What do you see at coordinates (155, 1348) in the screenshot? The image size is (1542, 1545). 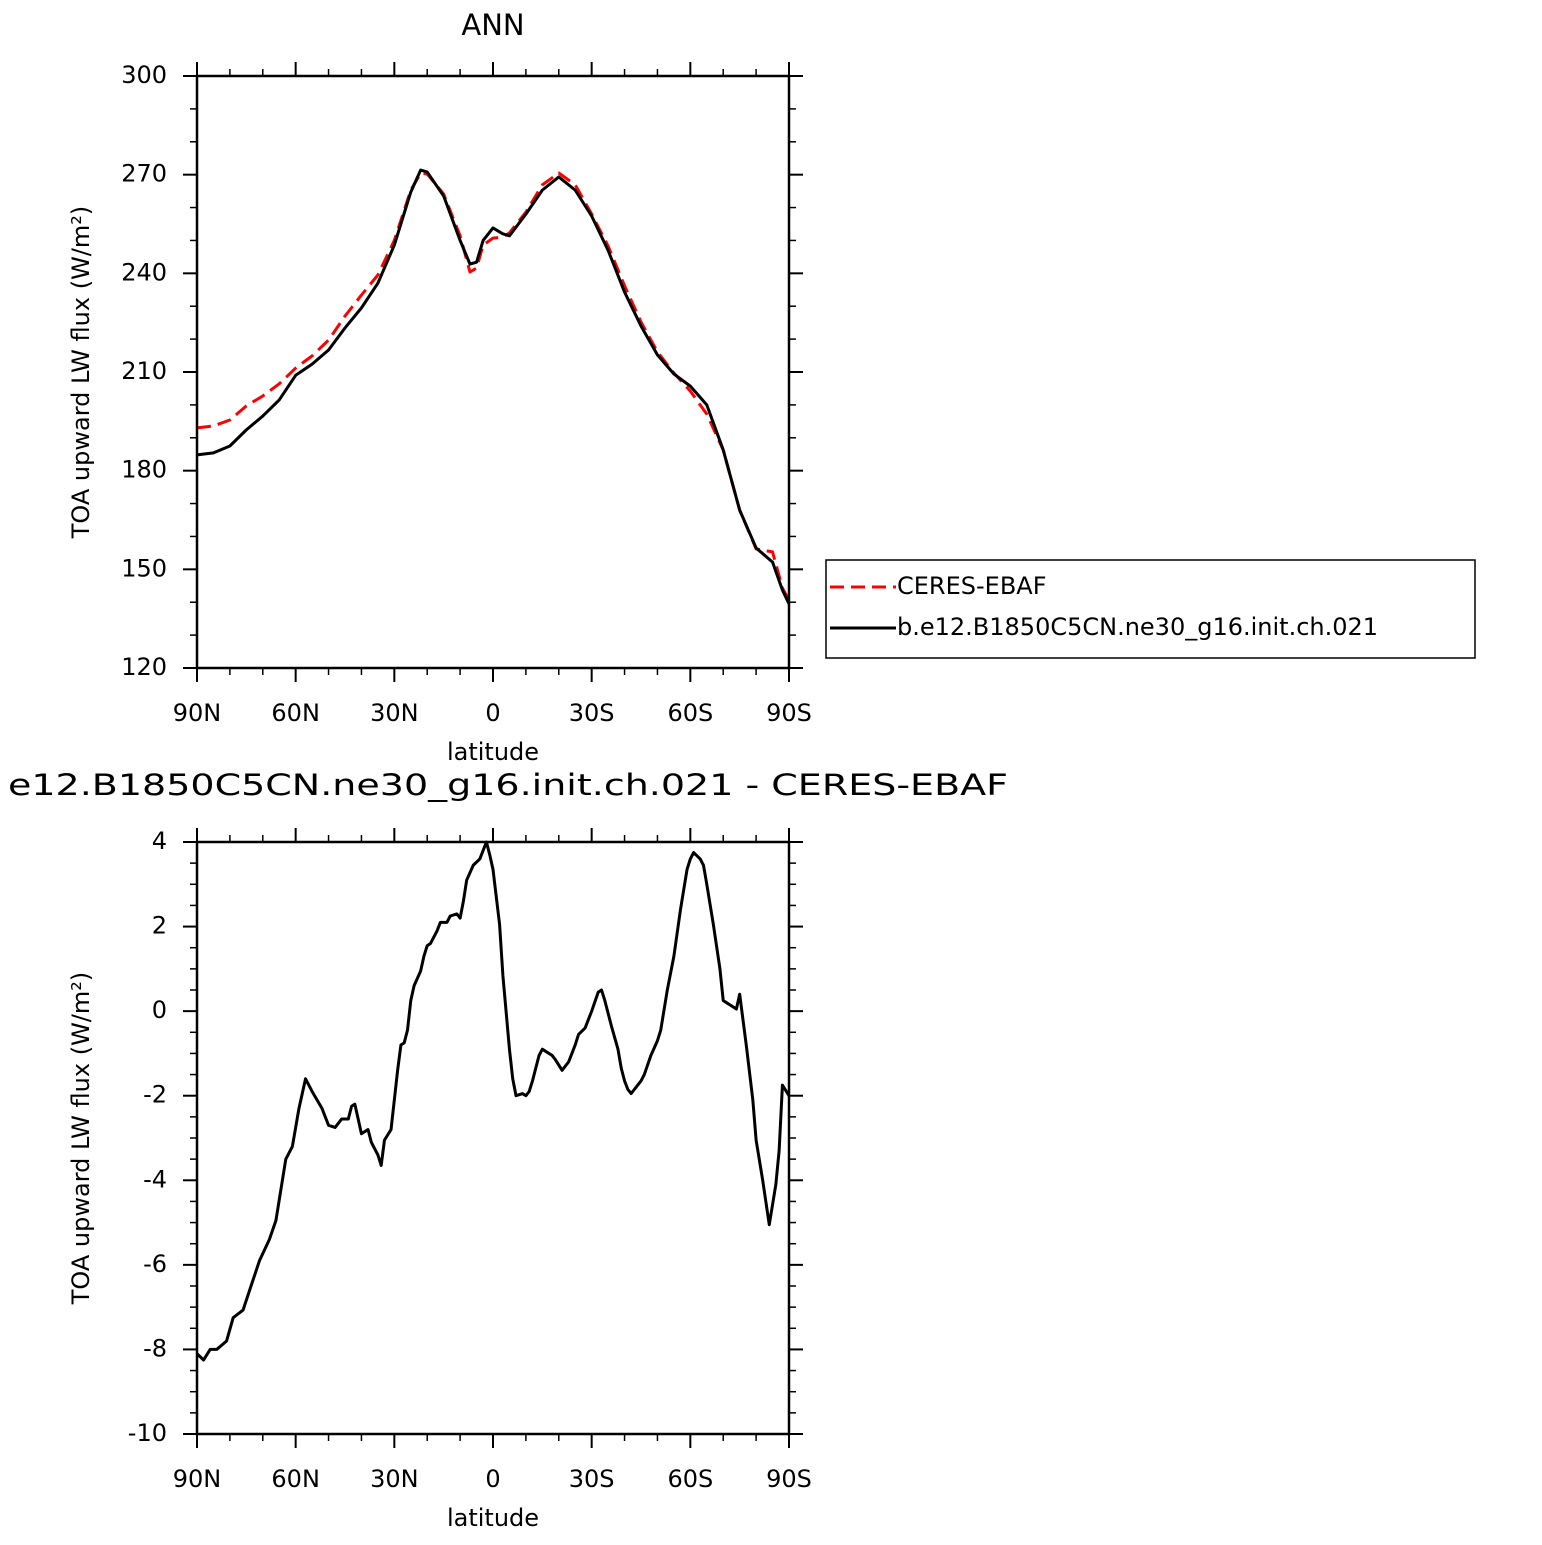 I see `y-tick-label: -8` at bounding box center [155, 1348].